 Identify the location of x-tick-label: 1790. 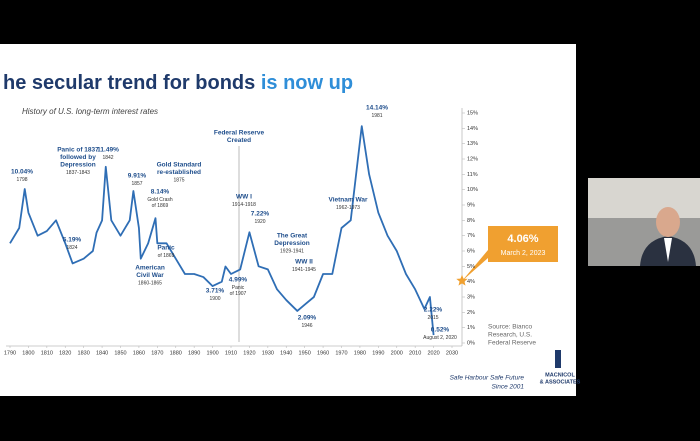
(10, 353).